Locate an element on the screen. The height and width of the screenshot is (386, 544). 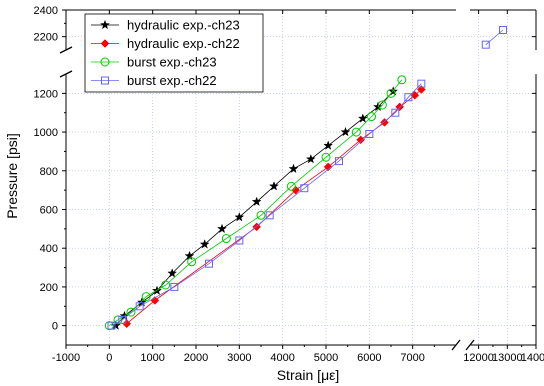
y-tick-label: 2200 is located at coordinates (46, 38).